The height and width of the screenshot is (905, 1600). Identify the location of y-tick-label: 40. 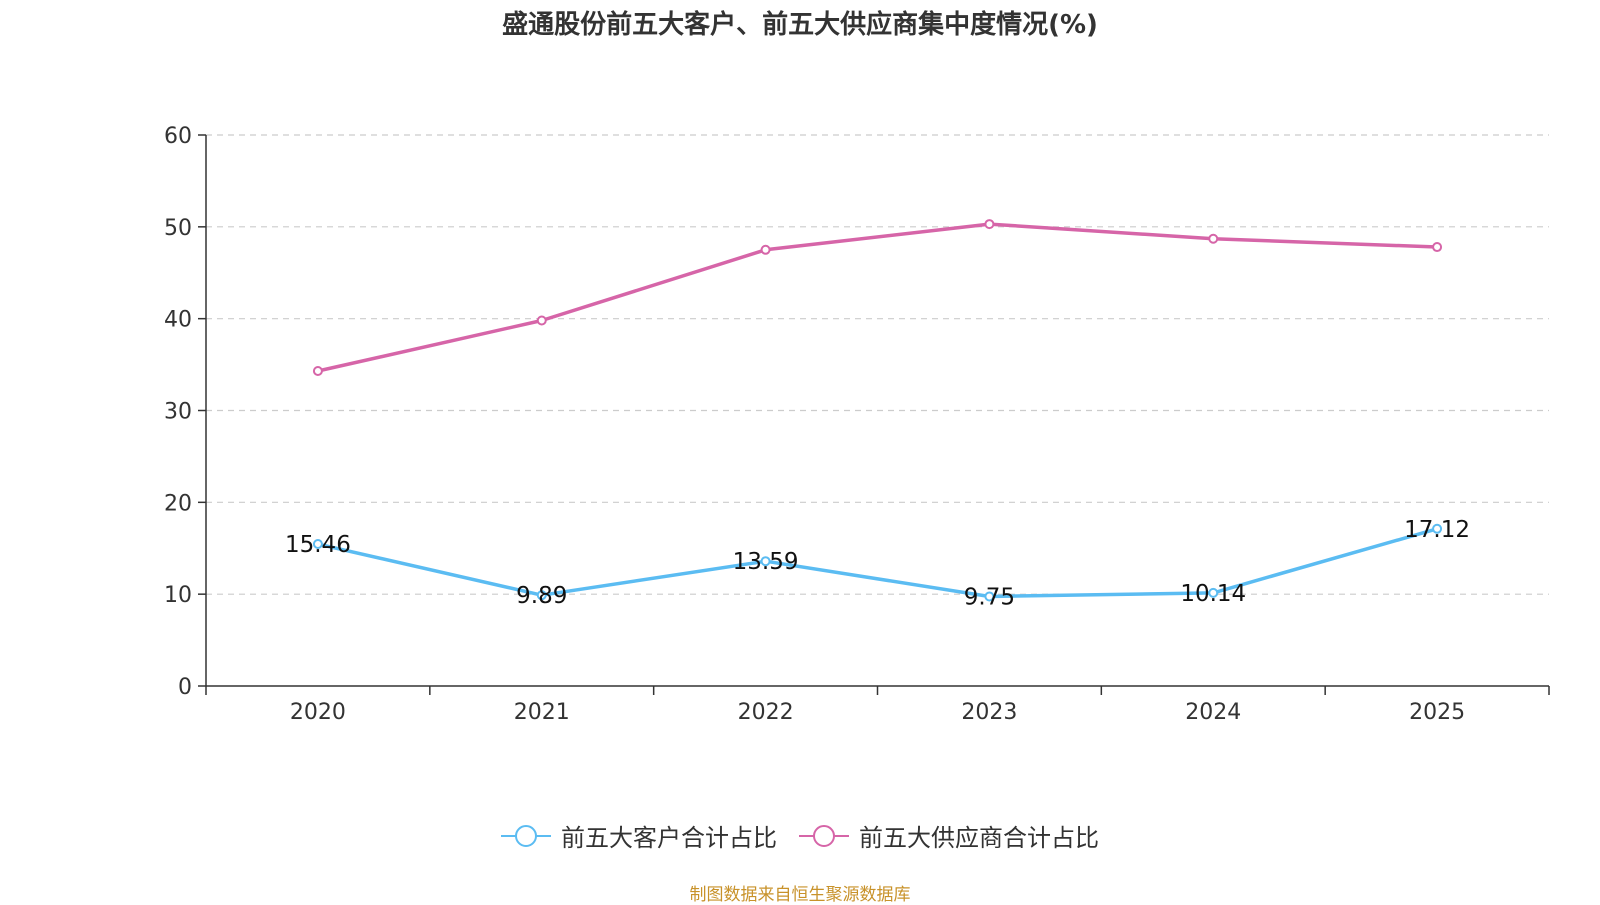
(178, 320).